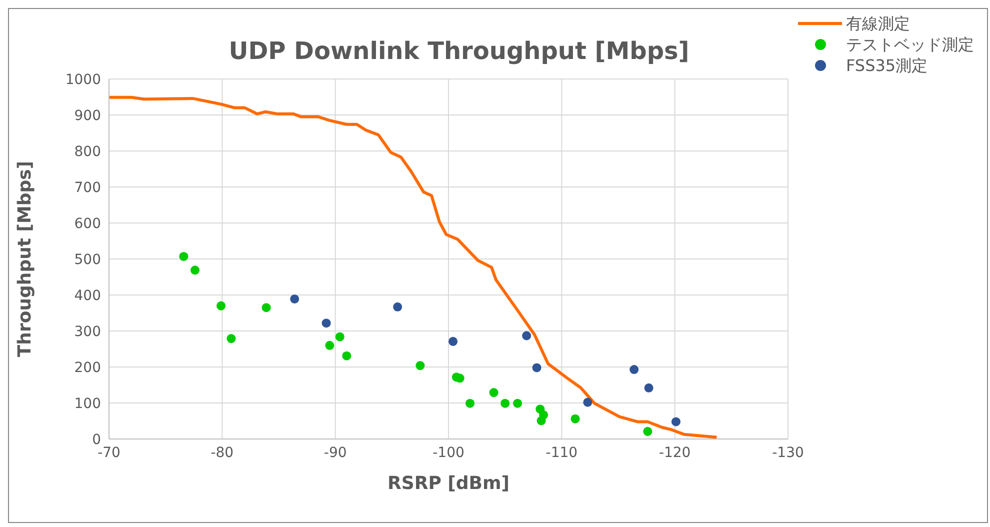 The height and width of the screenshot is (527, 990). What do you see at coordinates (335, 452) in the screenshot?
I see `x-tick-label: -90` at bounding box center [335, 452].